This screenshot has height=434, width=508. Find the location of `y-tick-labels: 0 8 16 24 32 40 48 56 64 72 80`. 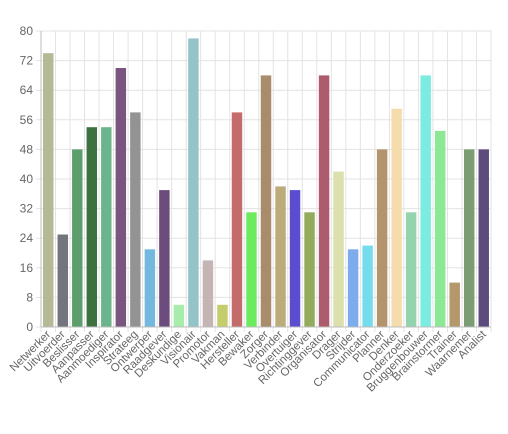

y-tick-labels: 0 8 16 24 32 40 48 56 64 72 80 is located at coordinates (27, 179).